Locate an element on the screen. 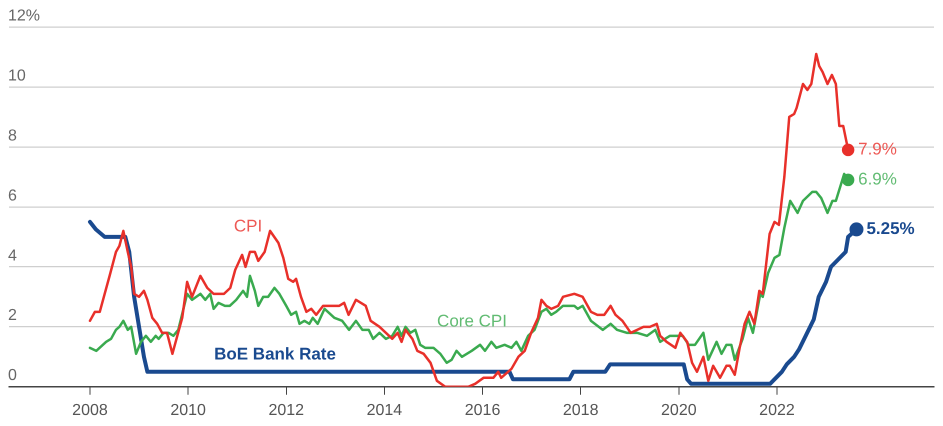 The height and width of the screenshot is (426, 943). y-tick-label: 4 is located at coordinates (12, 255).